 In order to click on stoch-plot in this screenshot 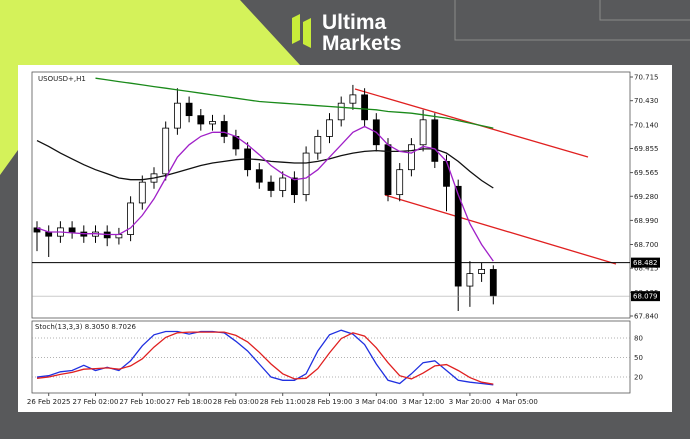, I will do `click(331, 357)`.